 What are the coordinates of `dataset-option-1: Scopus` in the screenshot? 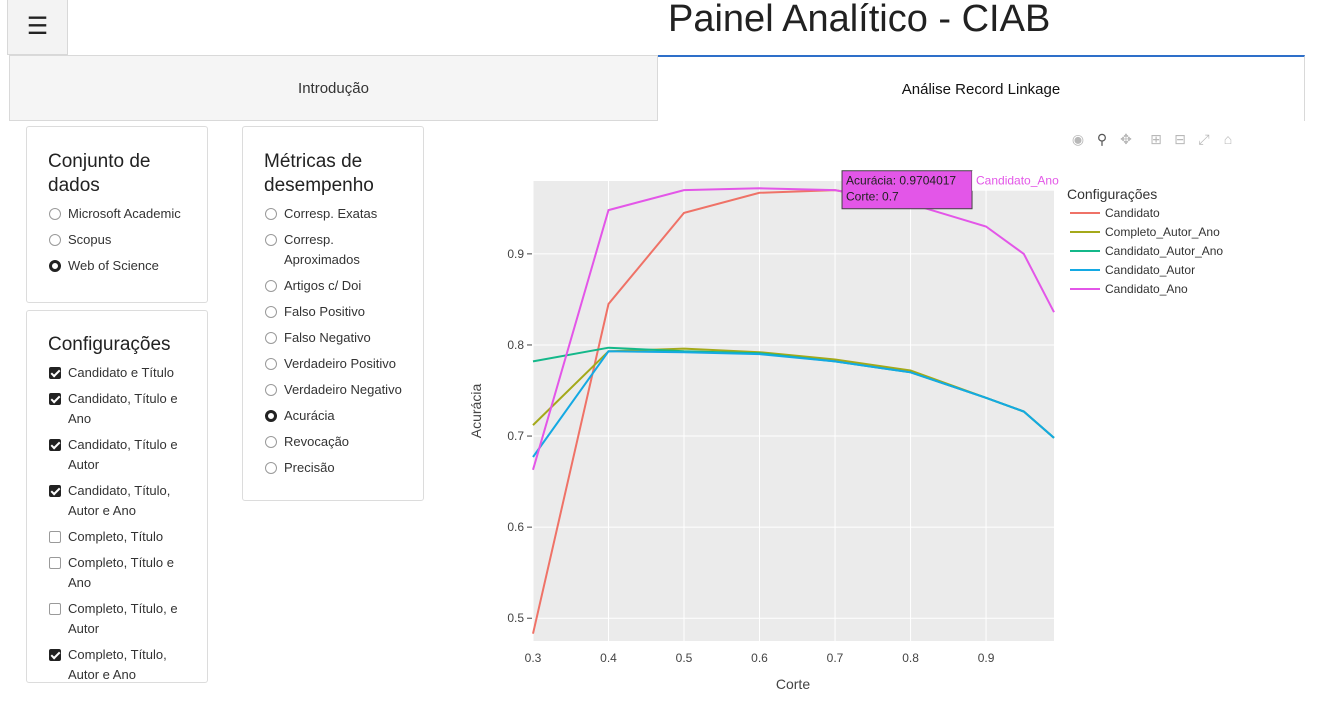 It's located at (114, 240).